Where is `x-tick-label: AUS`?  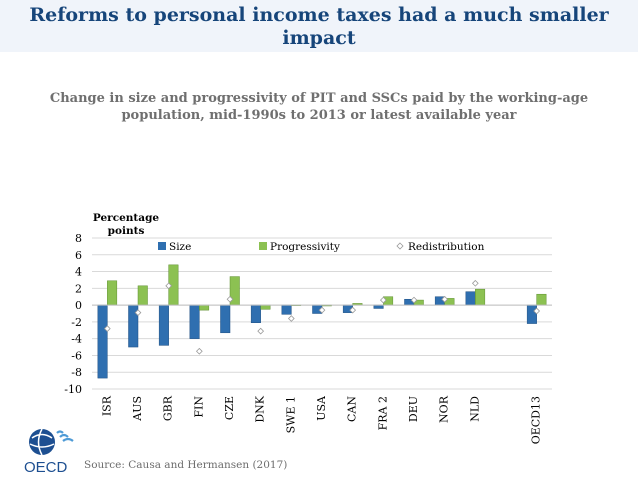
x-tick-label: AUS is located at coordinates (137, 409).